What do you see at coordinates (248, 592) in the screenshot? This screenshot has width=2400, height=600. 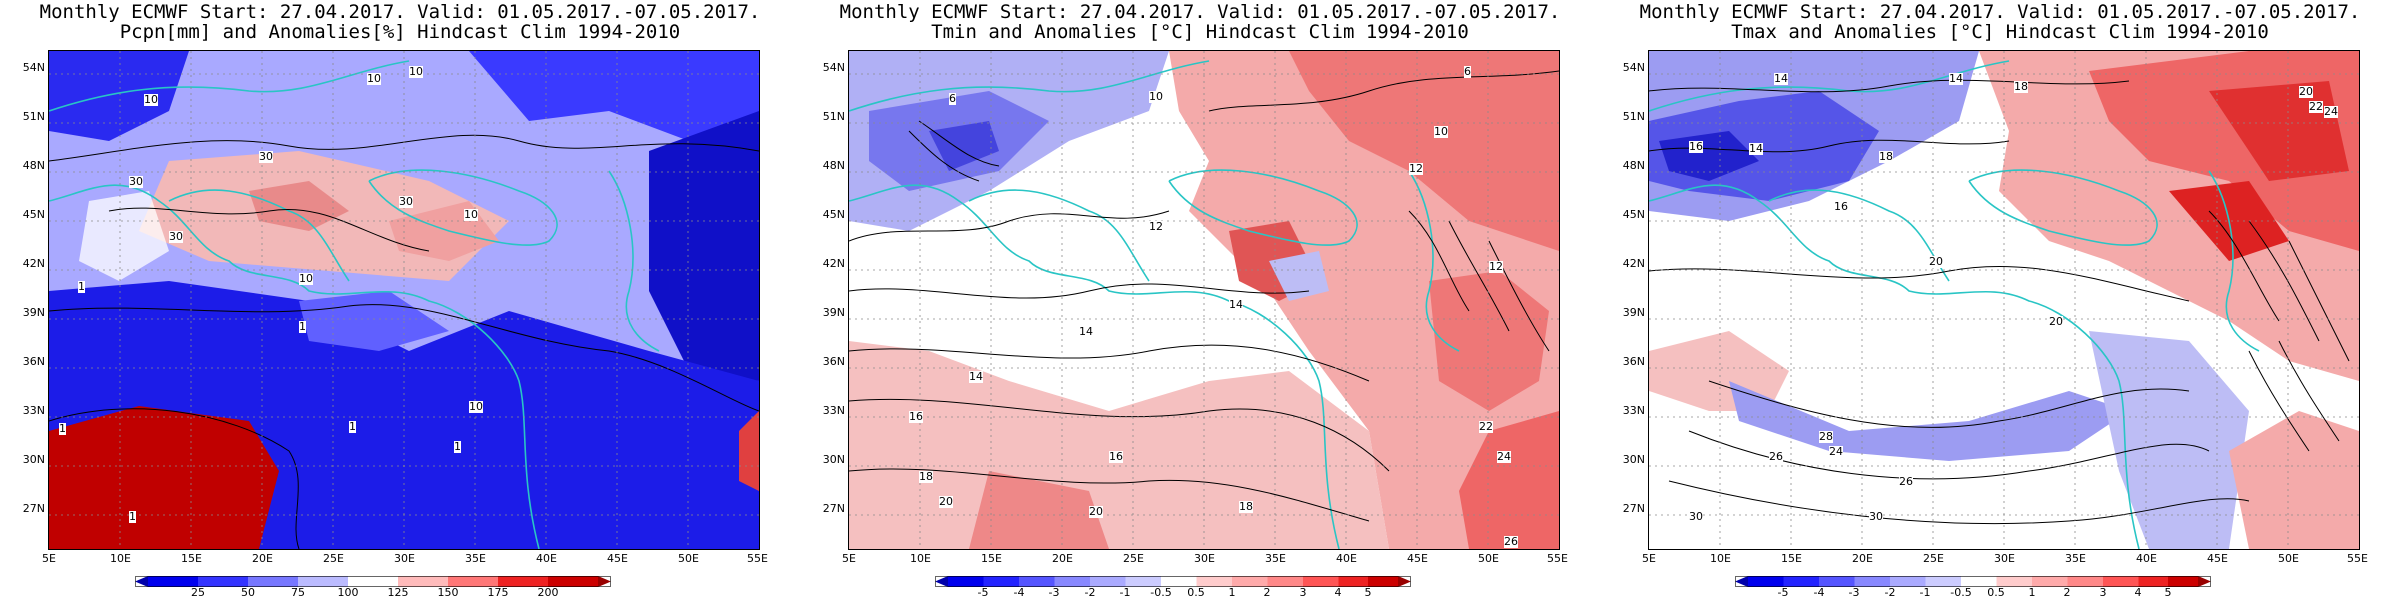 I see `colorbar-label: 50` at bounding box center [248, 592].